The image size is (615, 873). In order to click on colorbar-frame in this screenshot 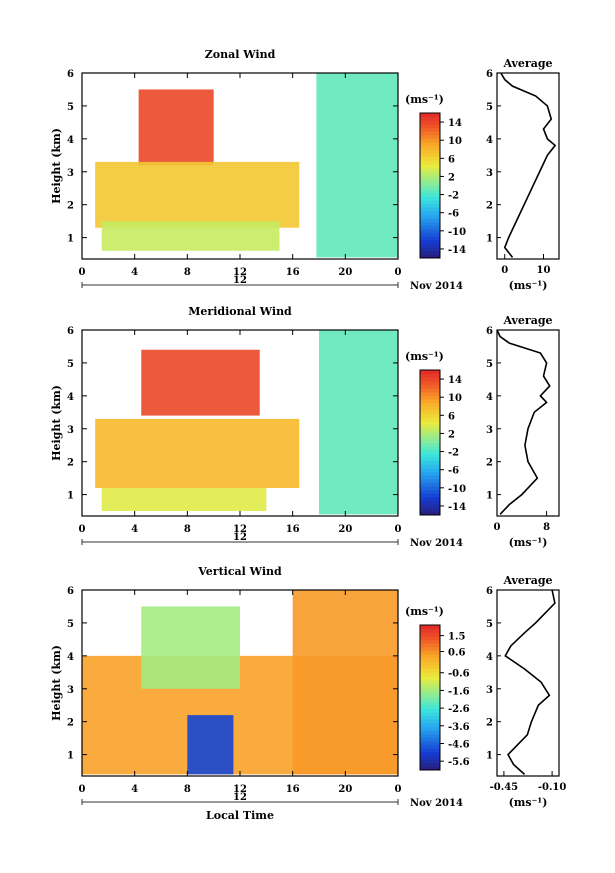, I will do `click(430, 697)`.